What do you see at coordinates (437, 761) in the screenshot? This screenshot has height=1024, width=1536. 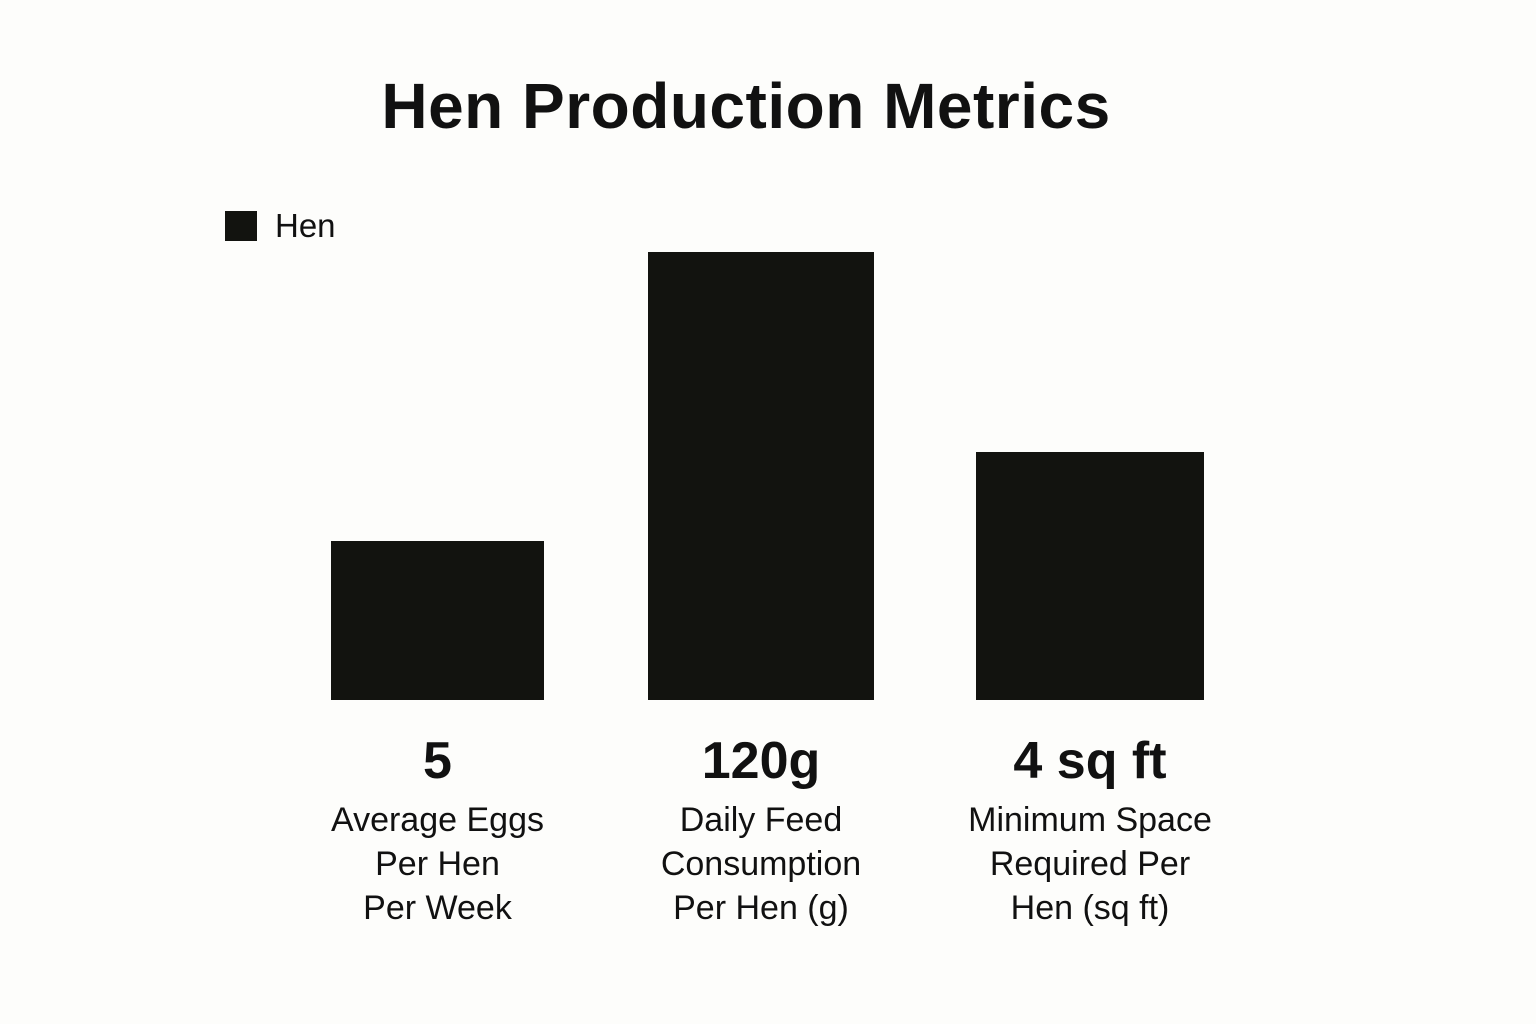 I see `data-label-1: 5` at bounding box center [437, 761].